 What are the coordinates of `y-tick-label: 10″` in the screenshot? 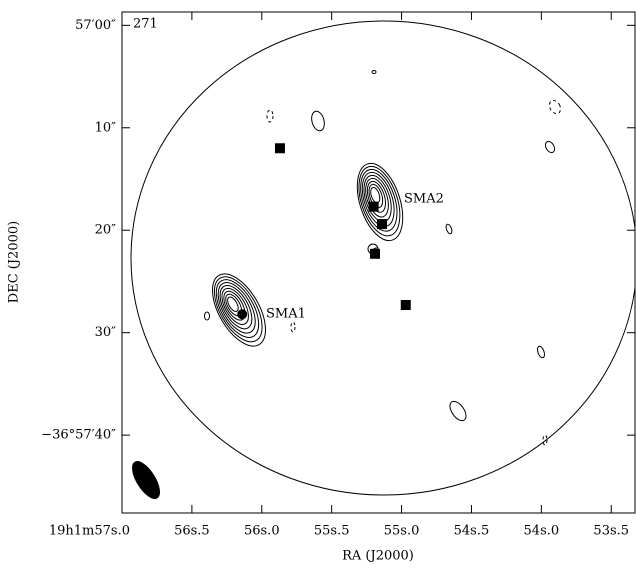 It's located at (106, 127).